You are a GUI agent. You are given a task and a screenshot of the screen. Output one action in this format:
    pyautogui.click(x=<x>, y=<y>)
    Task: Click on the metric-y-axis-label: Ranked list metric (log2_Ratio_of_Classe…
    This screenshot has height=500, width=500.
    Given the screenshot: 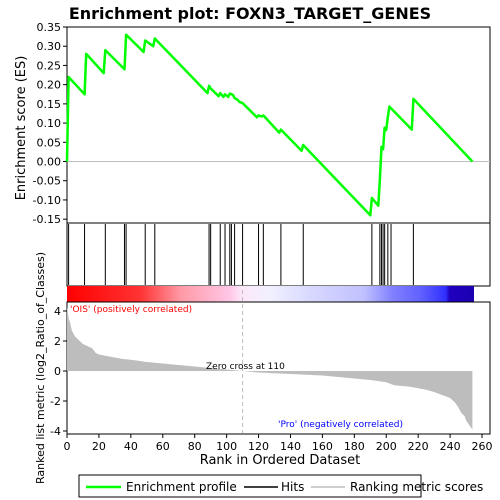 What is the action you would take?
    pyautogui.click(x=40, y=368)
    